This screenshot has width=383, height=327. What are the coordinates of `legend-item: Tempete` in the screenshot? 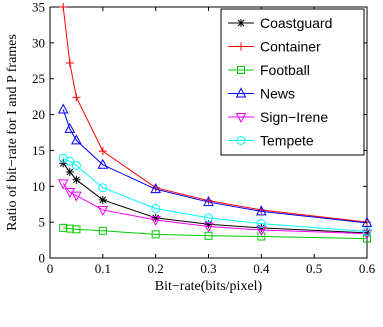 It's located at (271, 141).